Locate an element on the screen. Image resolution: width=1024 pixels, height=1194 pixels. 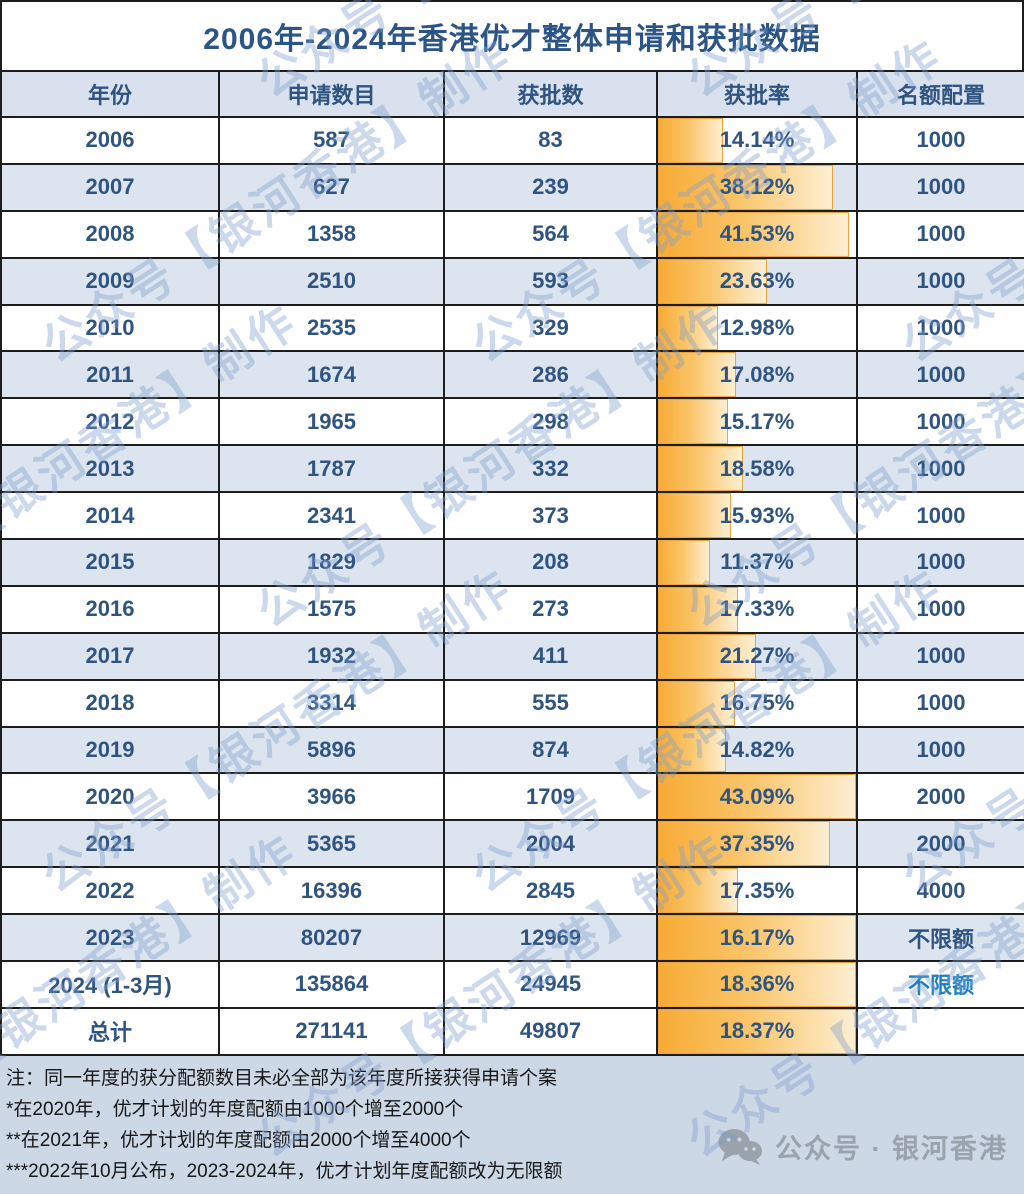
year-cell: 2016 is located at coordinates (110, 609).